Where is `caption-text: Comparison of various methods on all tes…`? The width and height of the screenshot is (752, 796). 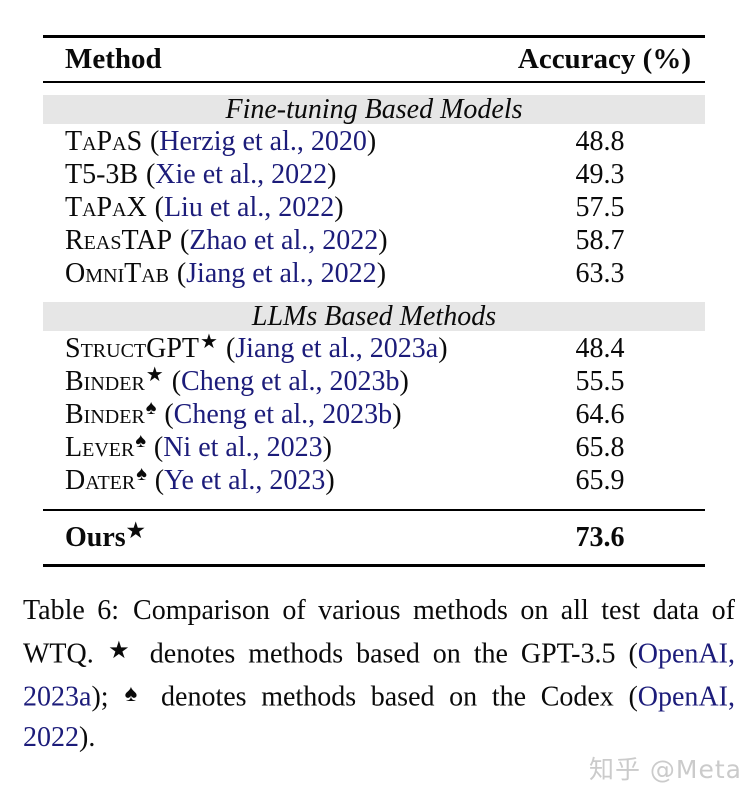
caption-text: Comparison of various methods on all tes… is located at coordinates (379, 632).